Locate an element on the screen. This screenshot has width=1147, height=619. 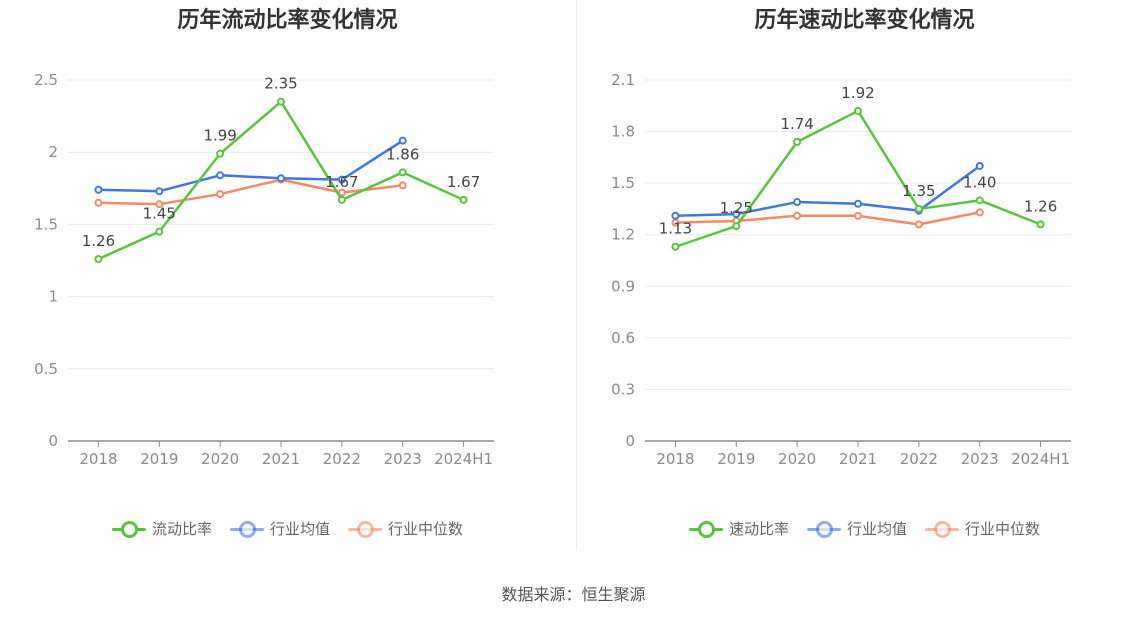
chart-title: 历年速动比率变化情况 is located at coordinates (864, 20).